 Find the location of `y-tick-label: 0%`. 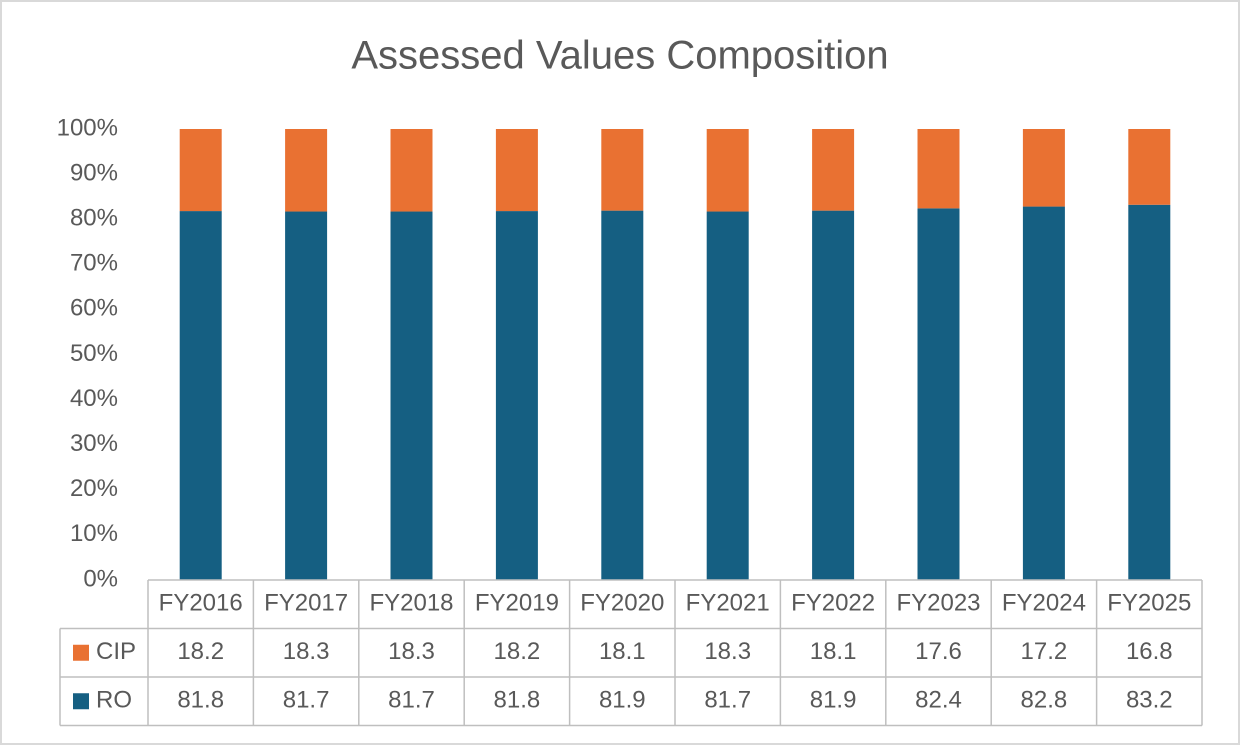

y-tick-label: 0% is located at coordinates (100, 578).